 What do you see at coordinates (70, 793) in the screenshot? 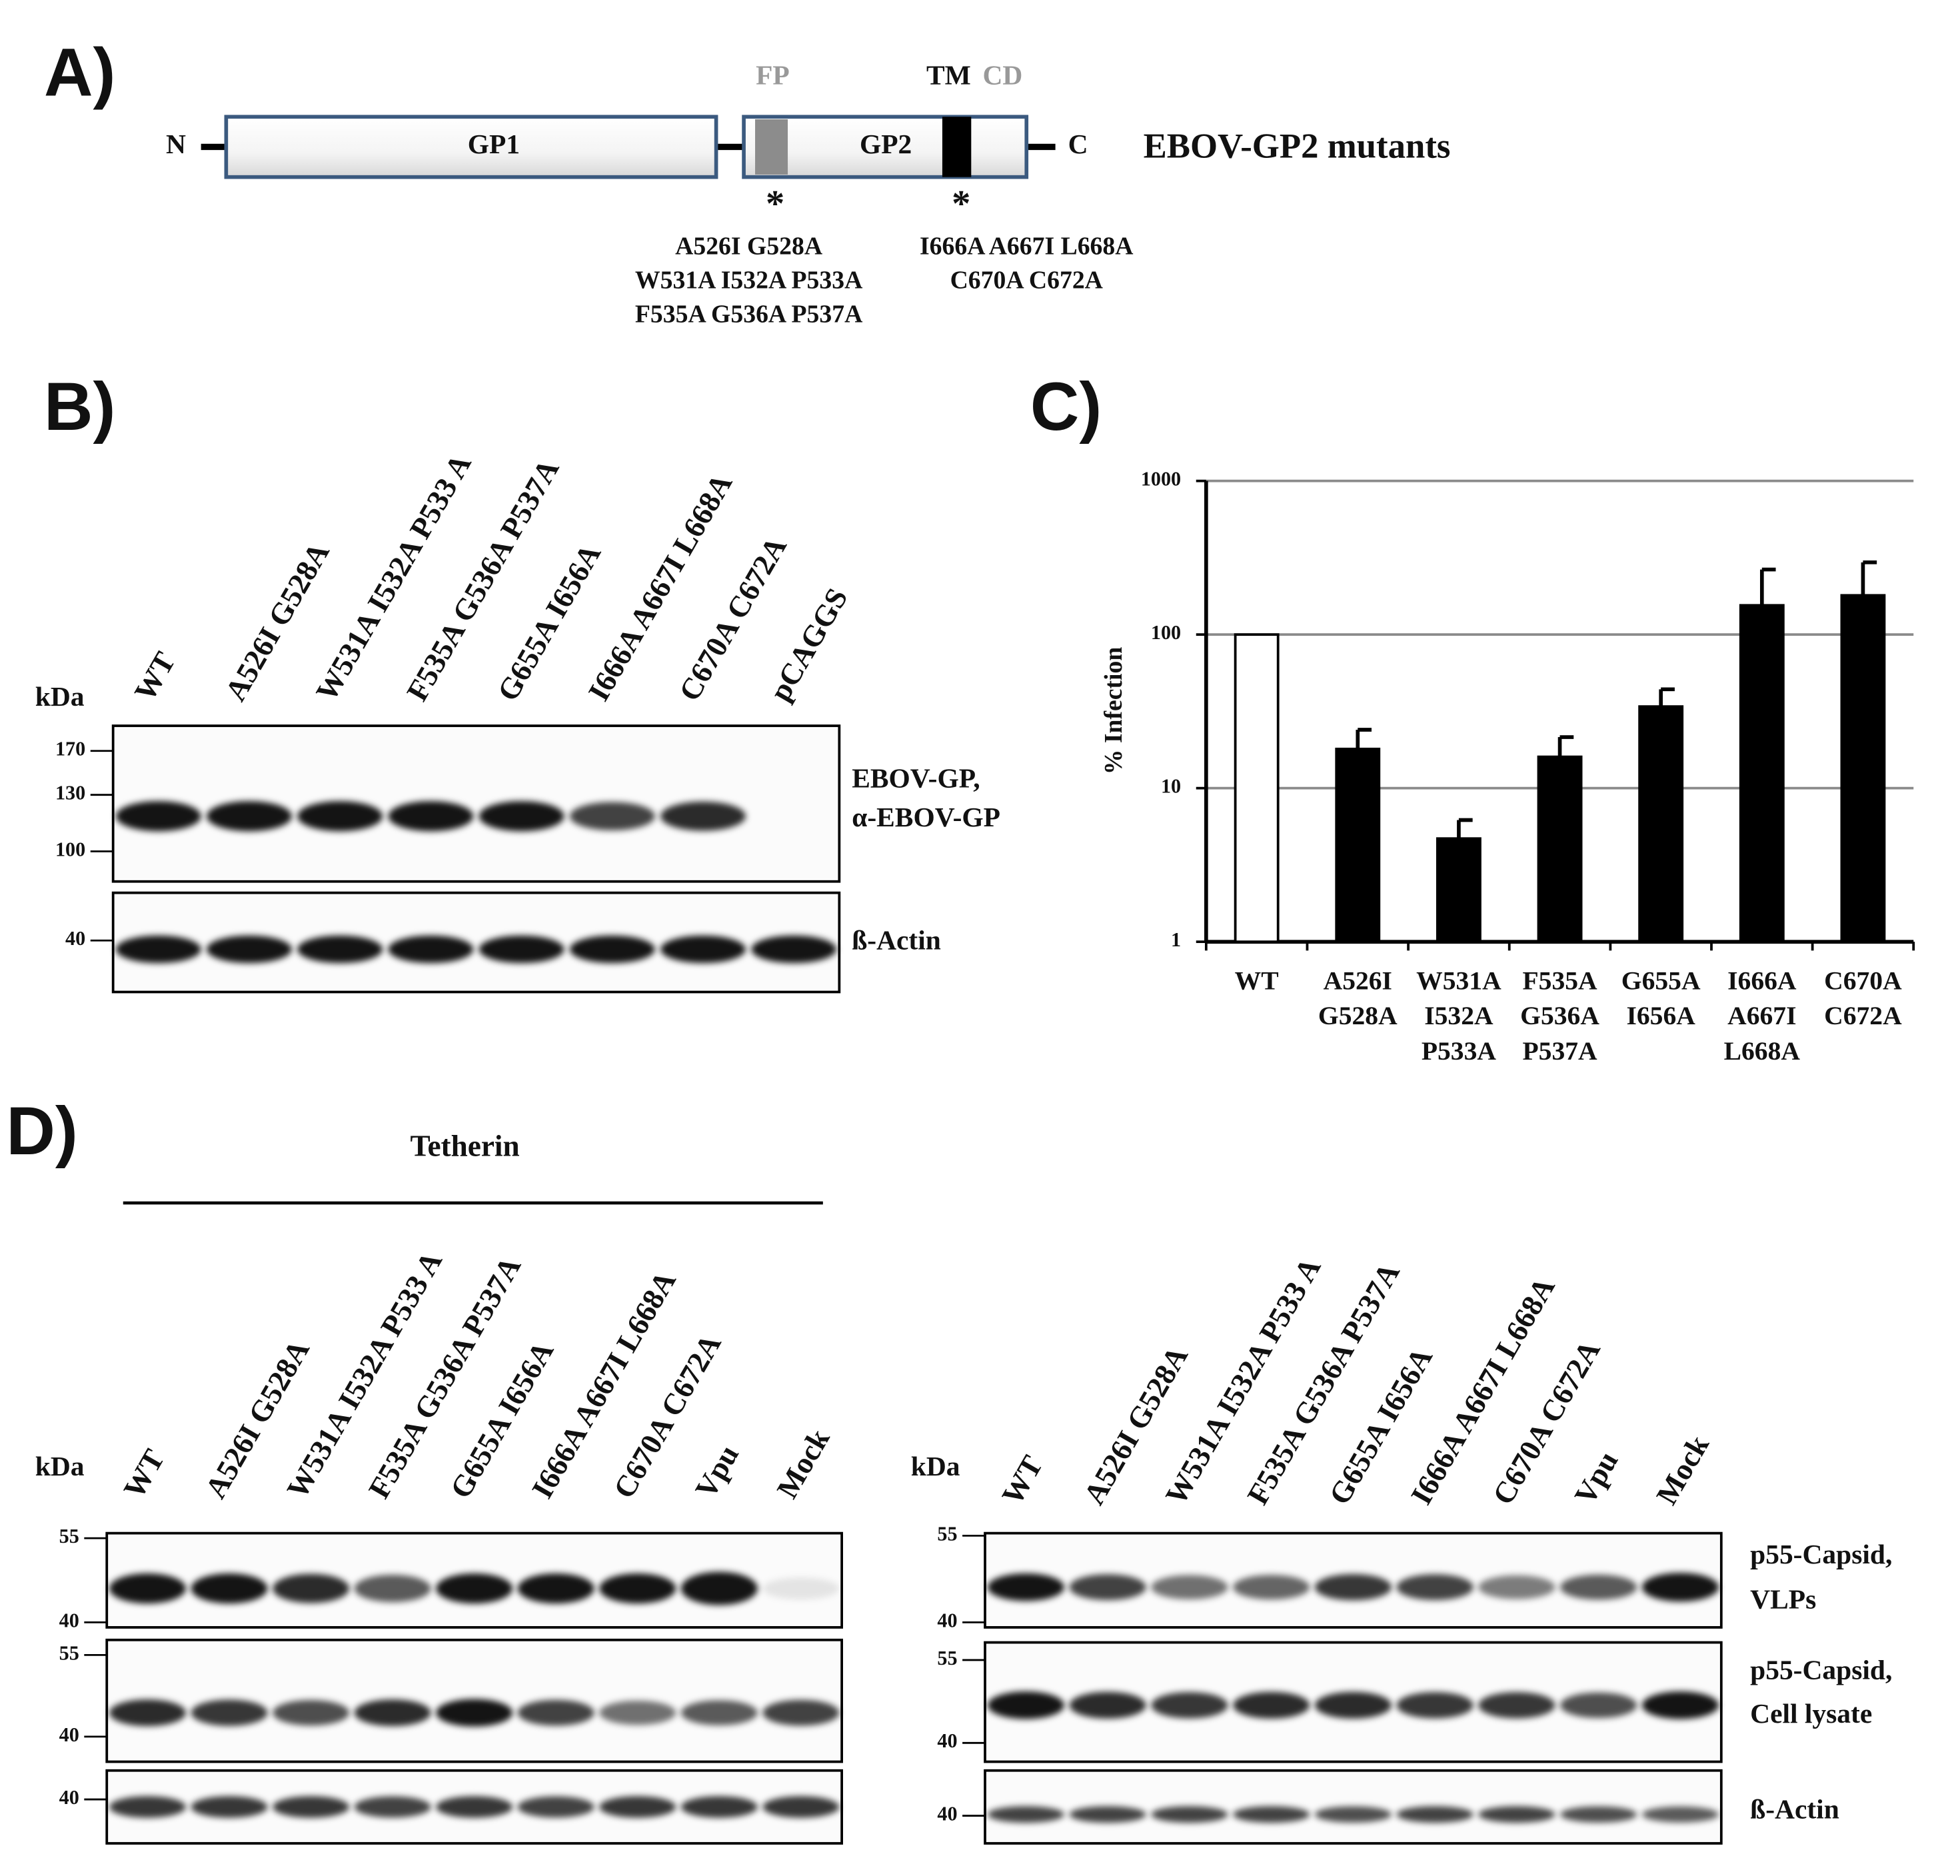
I see `size-marker: 130` at bounding box center [70, 793].